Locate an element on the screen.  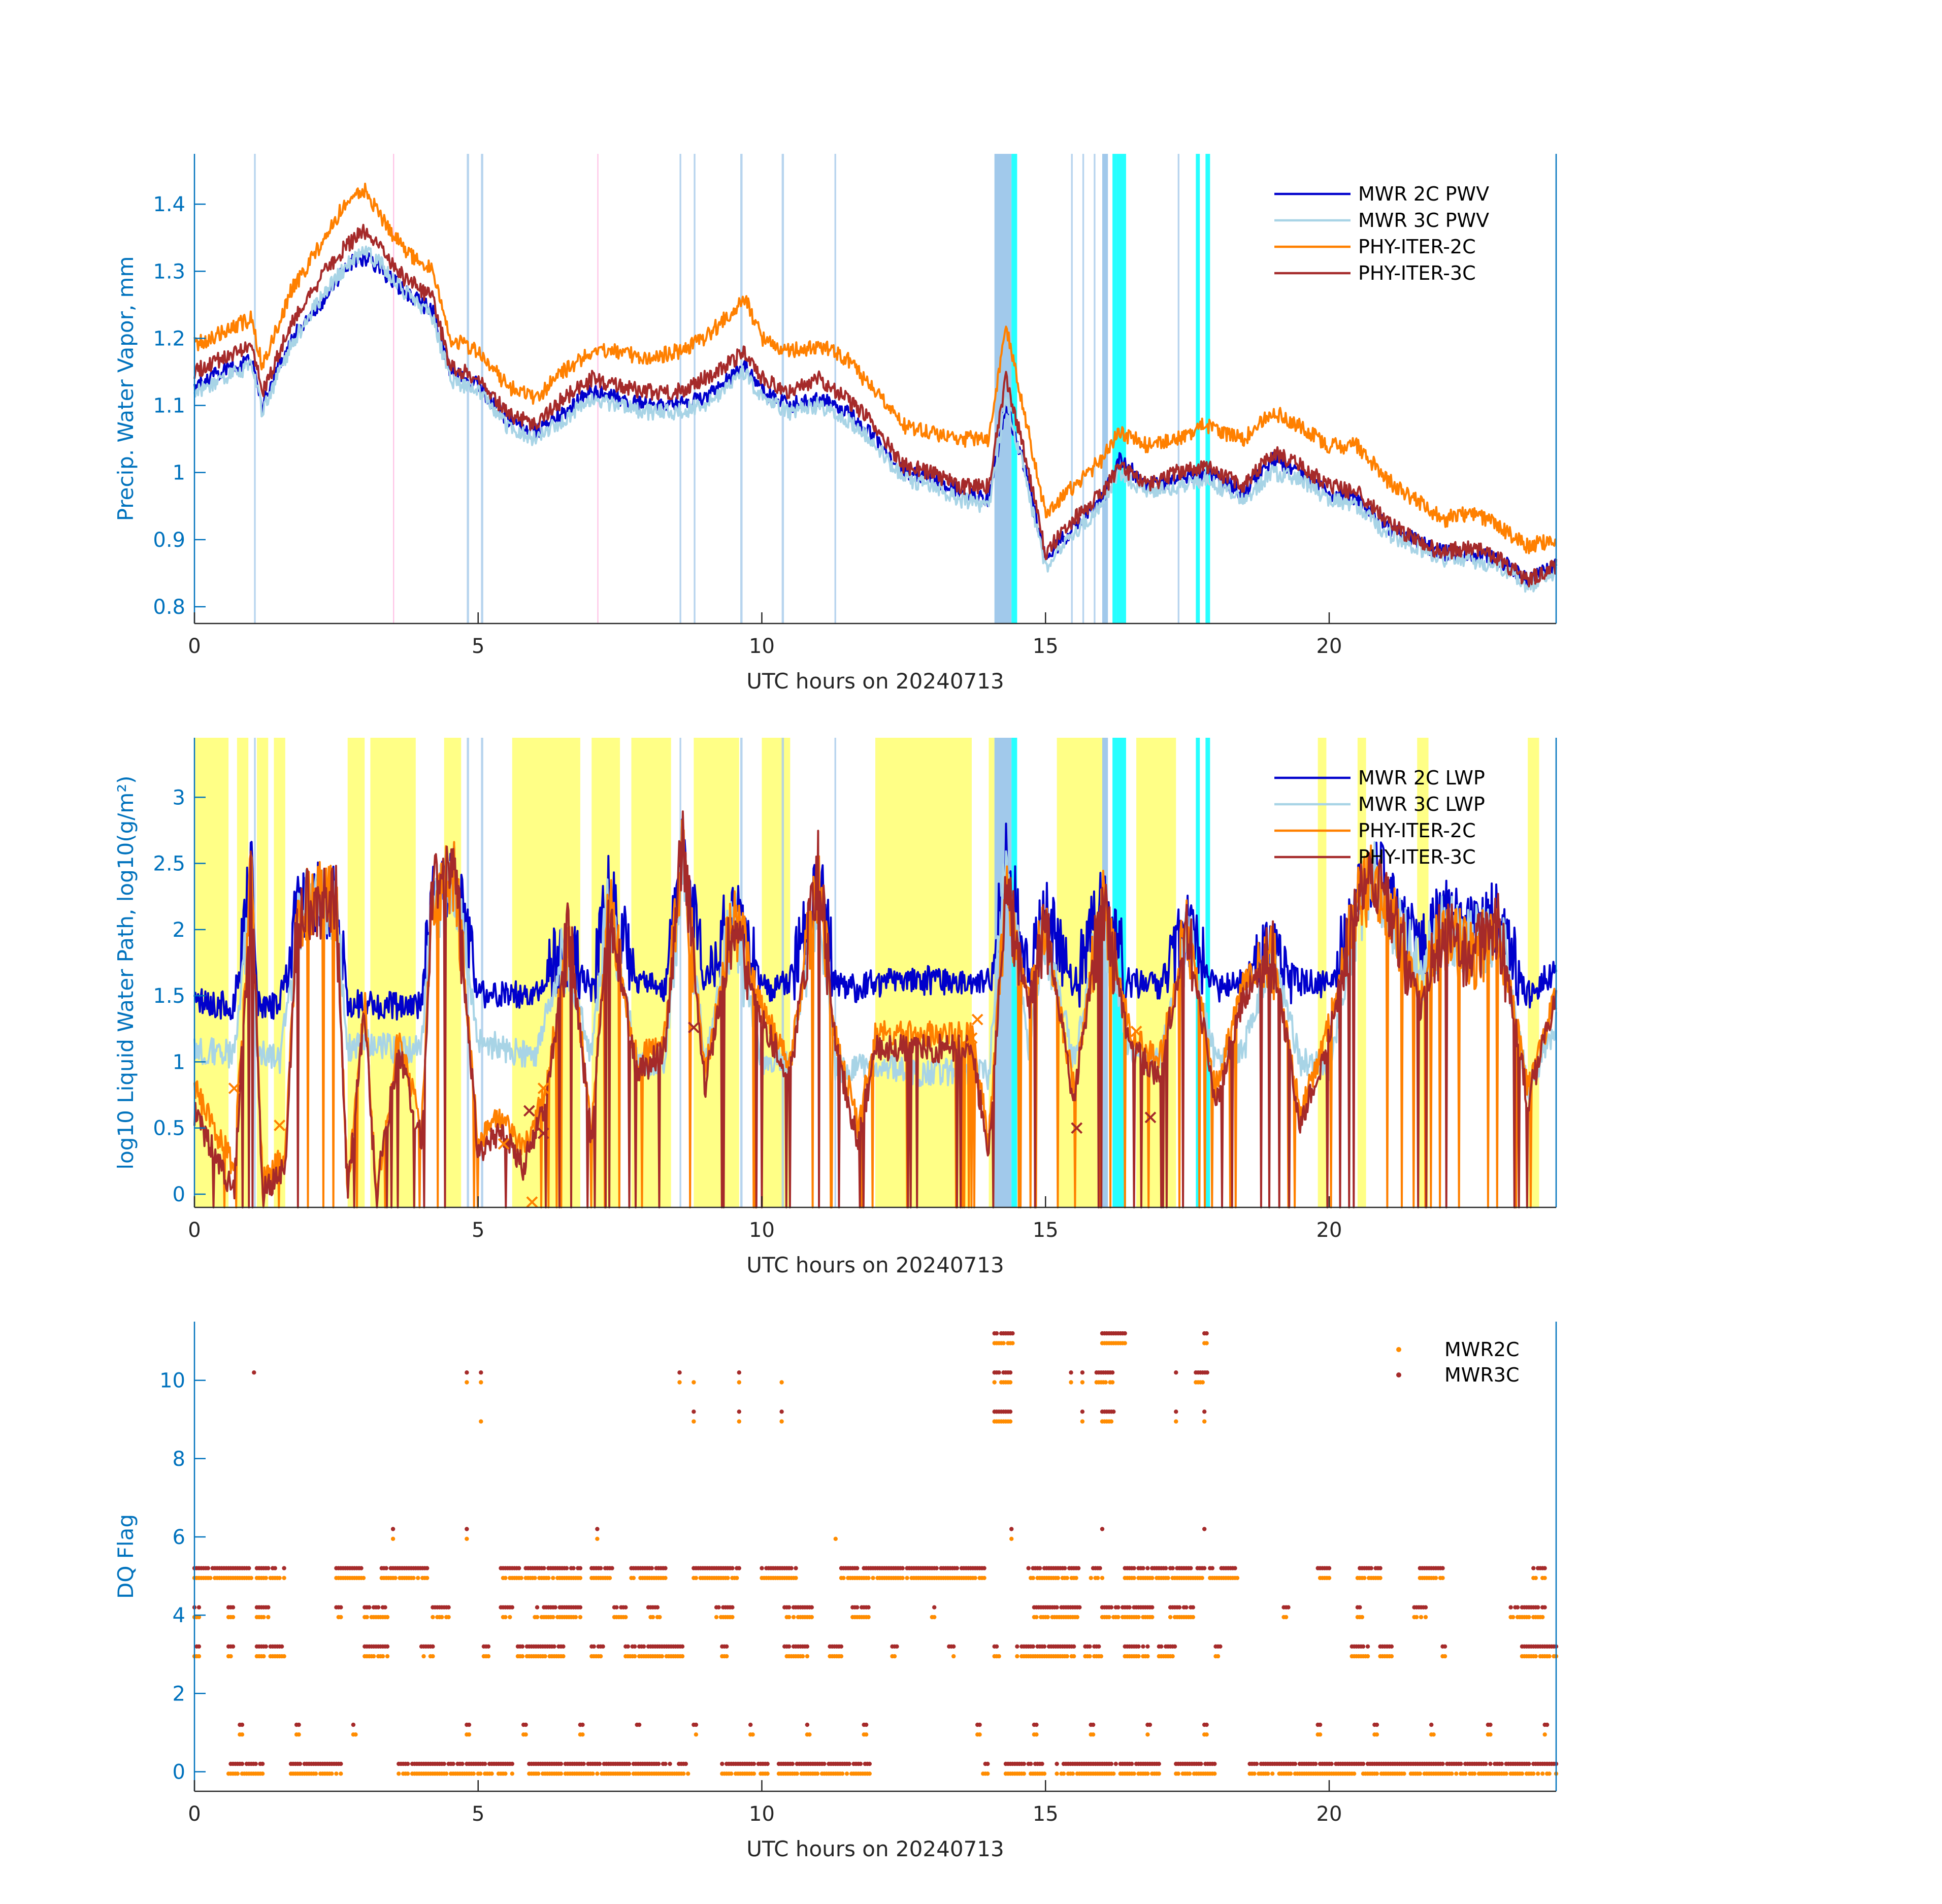
x-tick-label: 10 is located at coordinates (762, 1814).